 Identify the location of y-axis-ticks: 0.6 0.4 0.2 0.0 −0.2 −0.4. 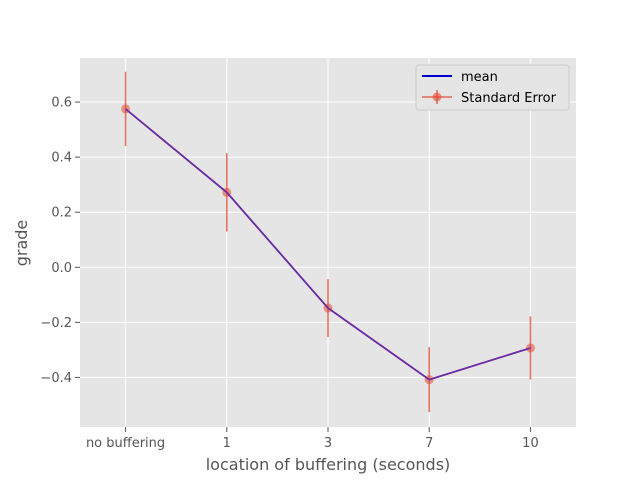
(60, 241).